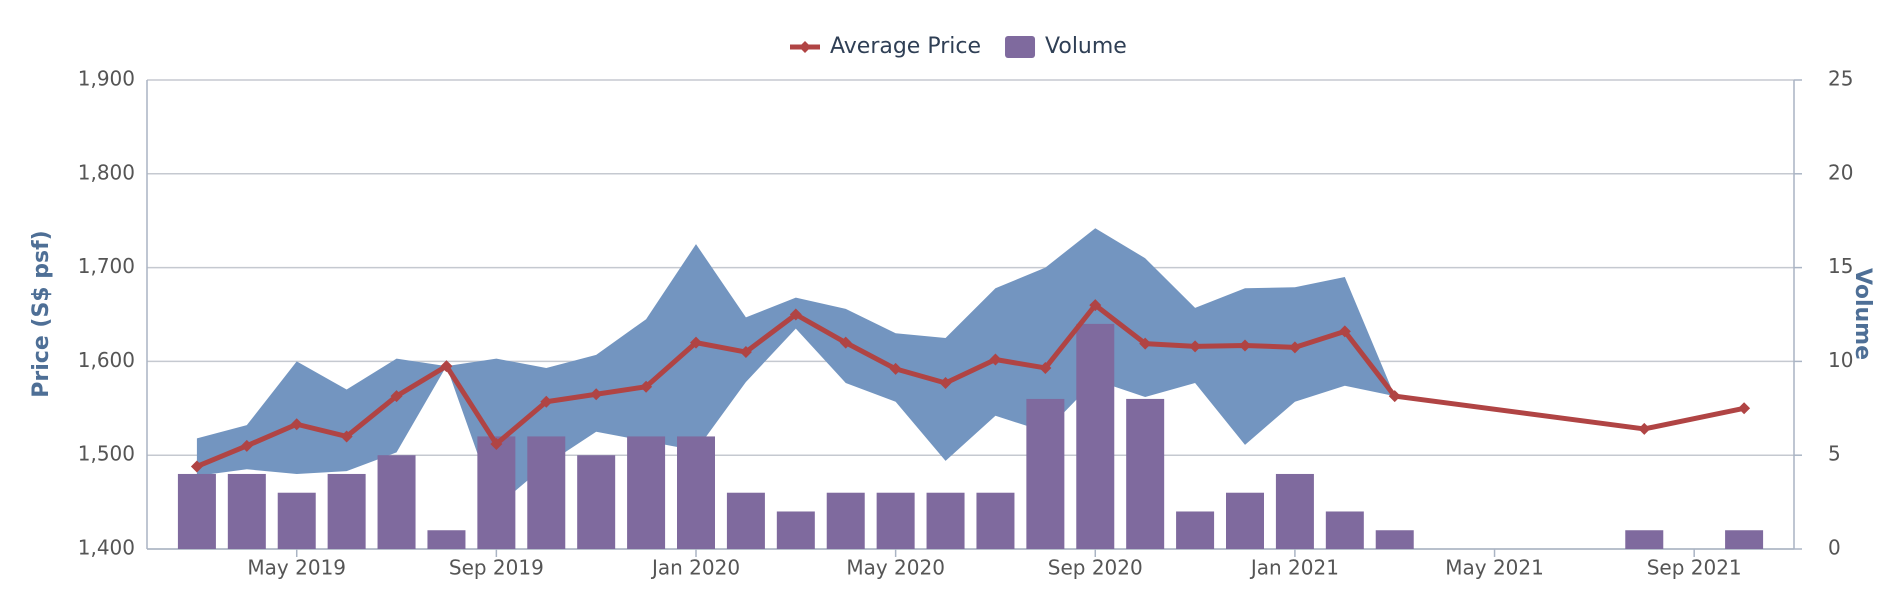  Describe the element at coordinates (41, 313) in the screenshot. I see `y-axis-title: Price (S$ psf)` at that location.